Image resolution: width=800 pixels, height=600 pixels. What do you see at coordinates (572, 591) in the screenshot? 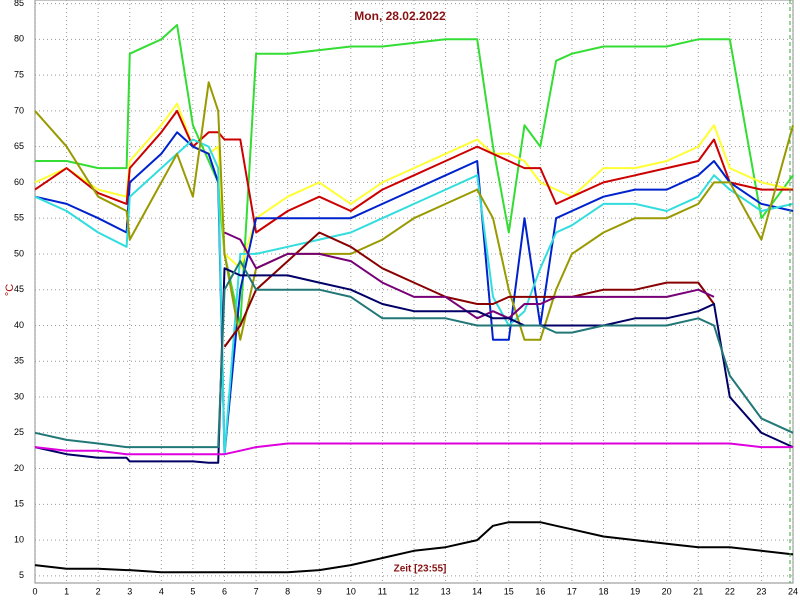
I see `x-tick-label: 17` at bounding box center [572, 591].